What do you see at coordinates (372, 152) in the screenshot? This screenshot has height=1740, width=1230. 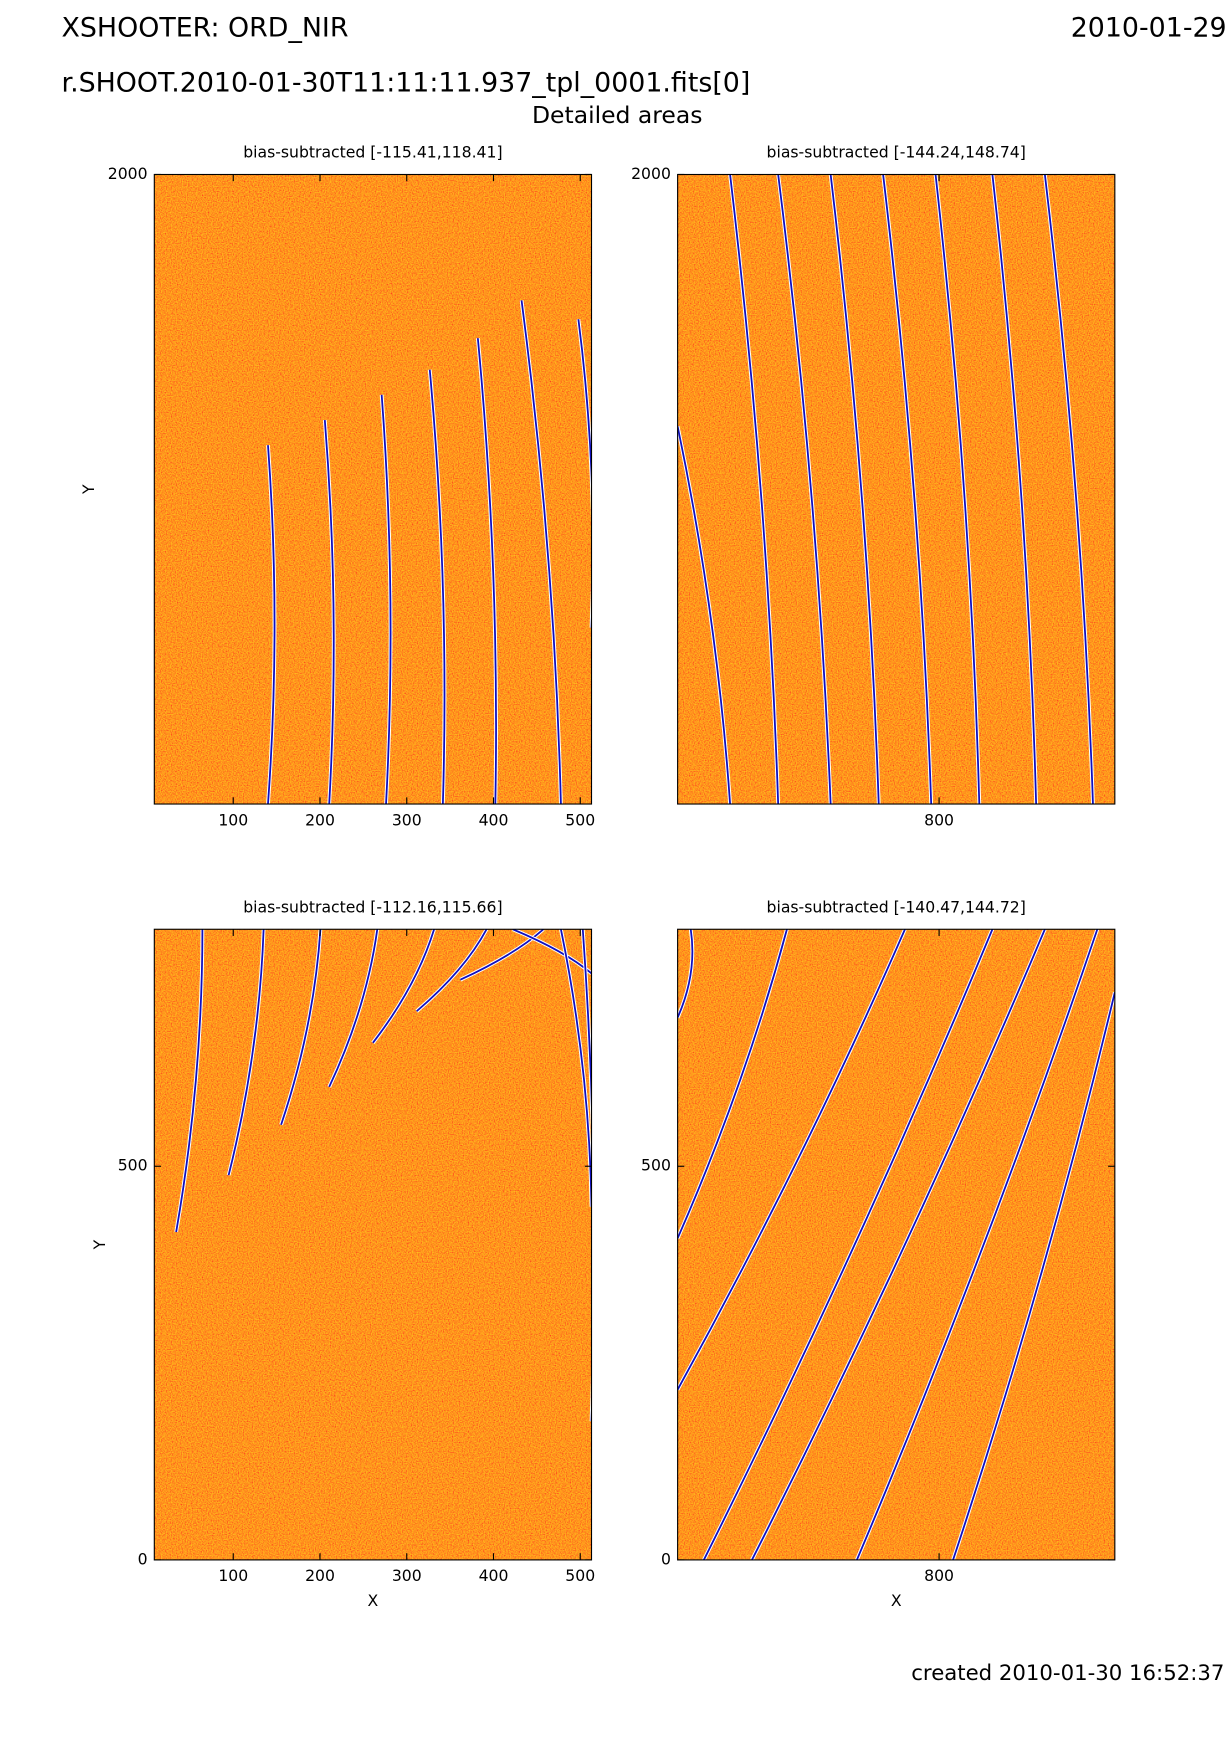 I see `panel-title: bias-subtracted [-115.41,118.41]` at bounding box center [372, 152].